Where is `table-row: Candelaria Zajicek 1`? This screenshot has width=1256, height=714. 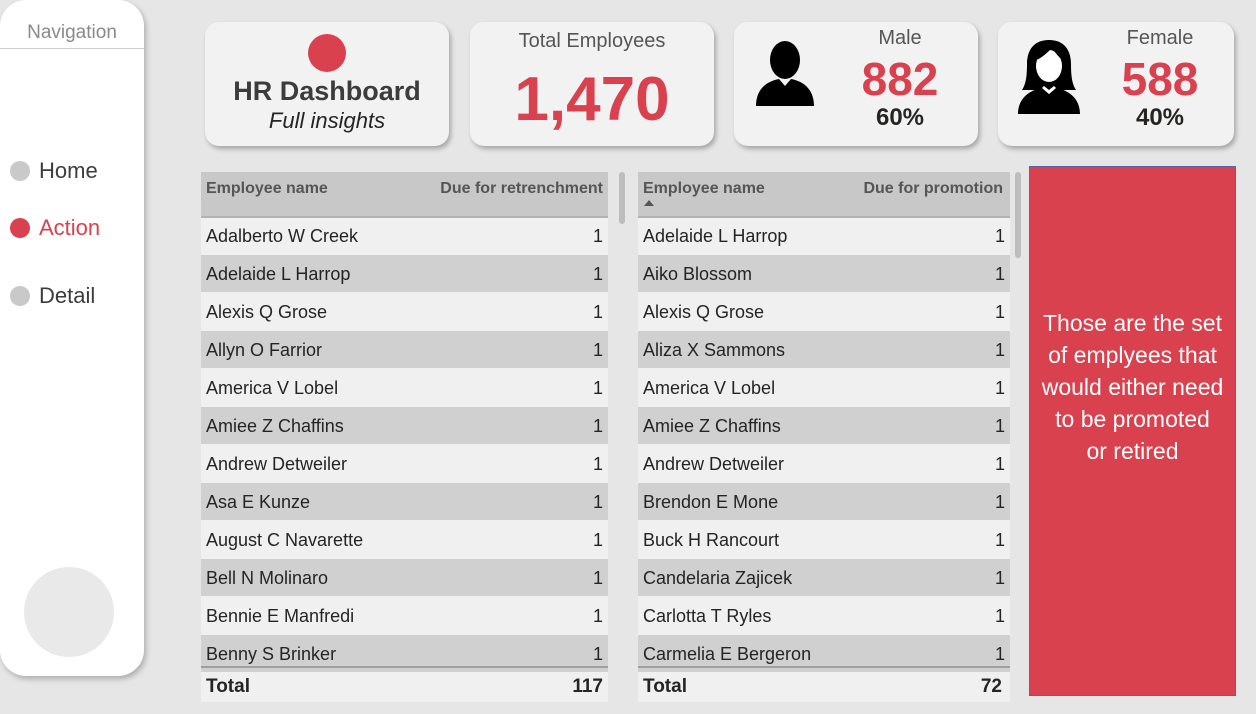 table-row: Candelaria Zajicek 1 is located at coordinates (824, 577).